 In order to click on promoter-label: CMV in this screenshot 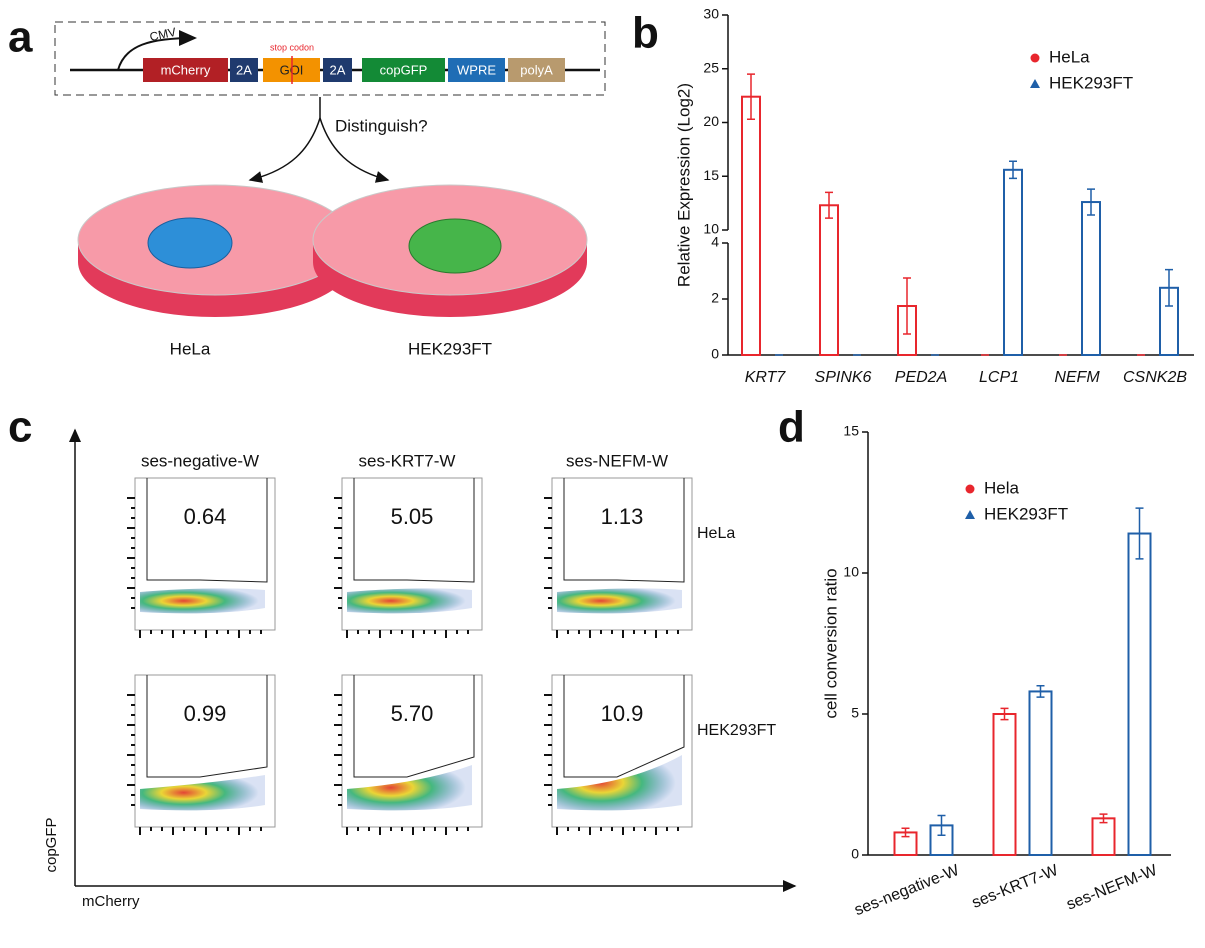, I will do `click(162, 34)`.